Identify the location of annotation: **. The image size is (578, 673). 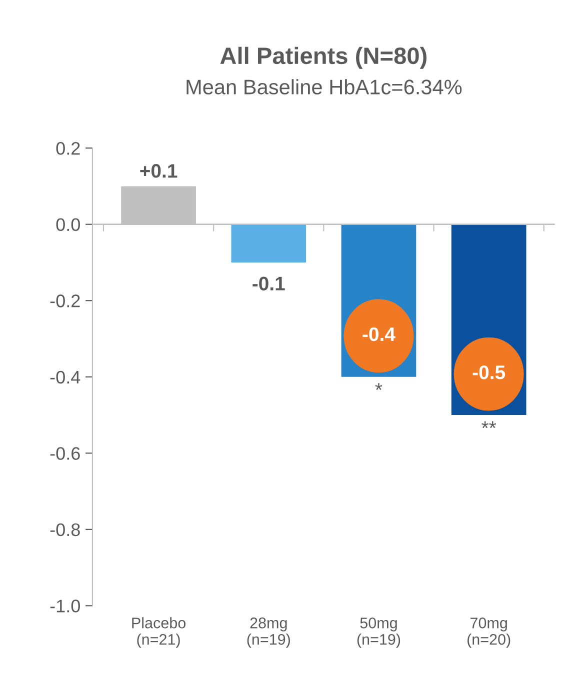
(489, 424).